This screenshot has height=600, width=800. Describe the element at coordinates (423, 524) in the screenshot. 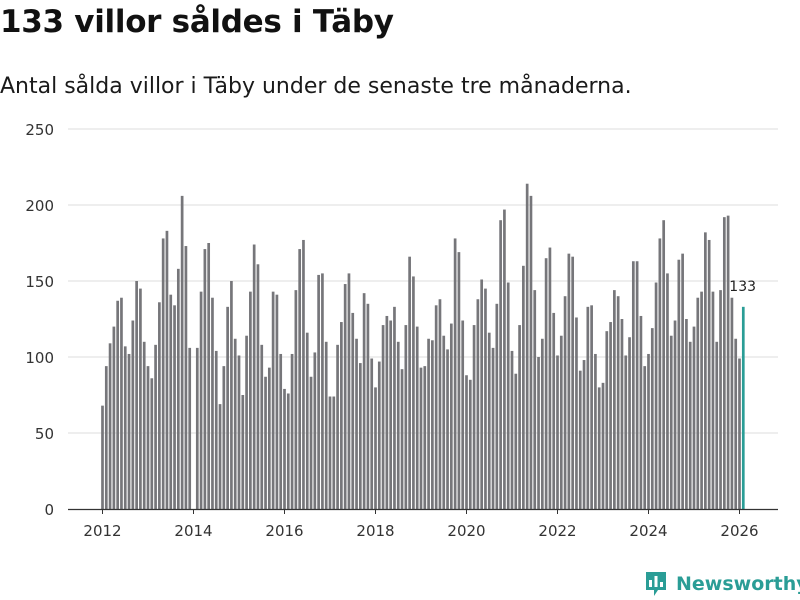

I see `x-axis: 2012 2014 2016 2018 2020 2022 2024 2026` at that location.